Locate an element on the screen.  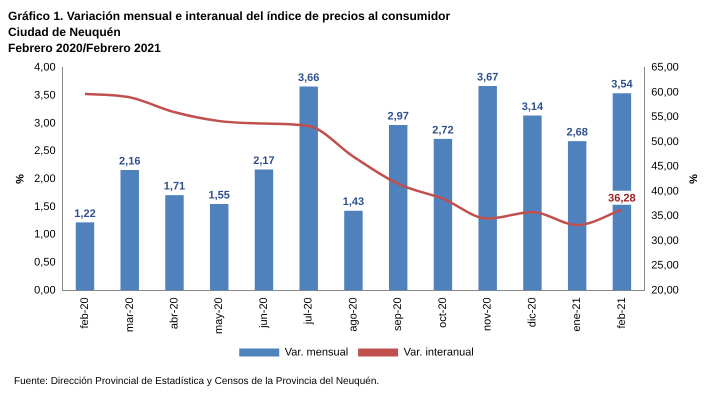
x-tick-label: nov-20 is located at coordinates (488, 314).